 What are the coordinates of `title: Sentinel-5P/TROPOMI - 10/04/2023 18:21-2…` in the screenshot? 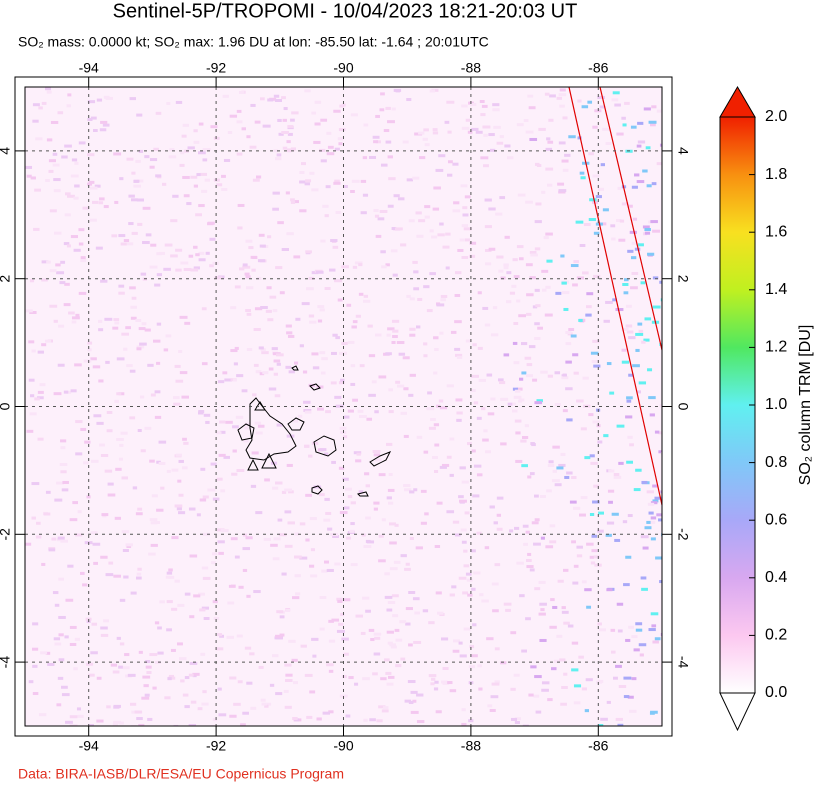 It's located at (345, 11).